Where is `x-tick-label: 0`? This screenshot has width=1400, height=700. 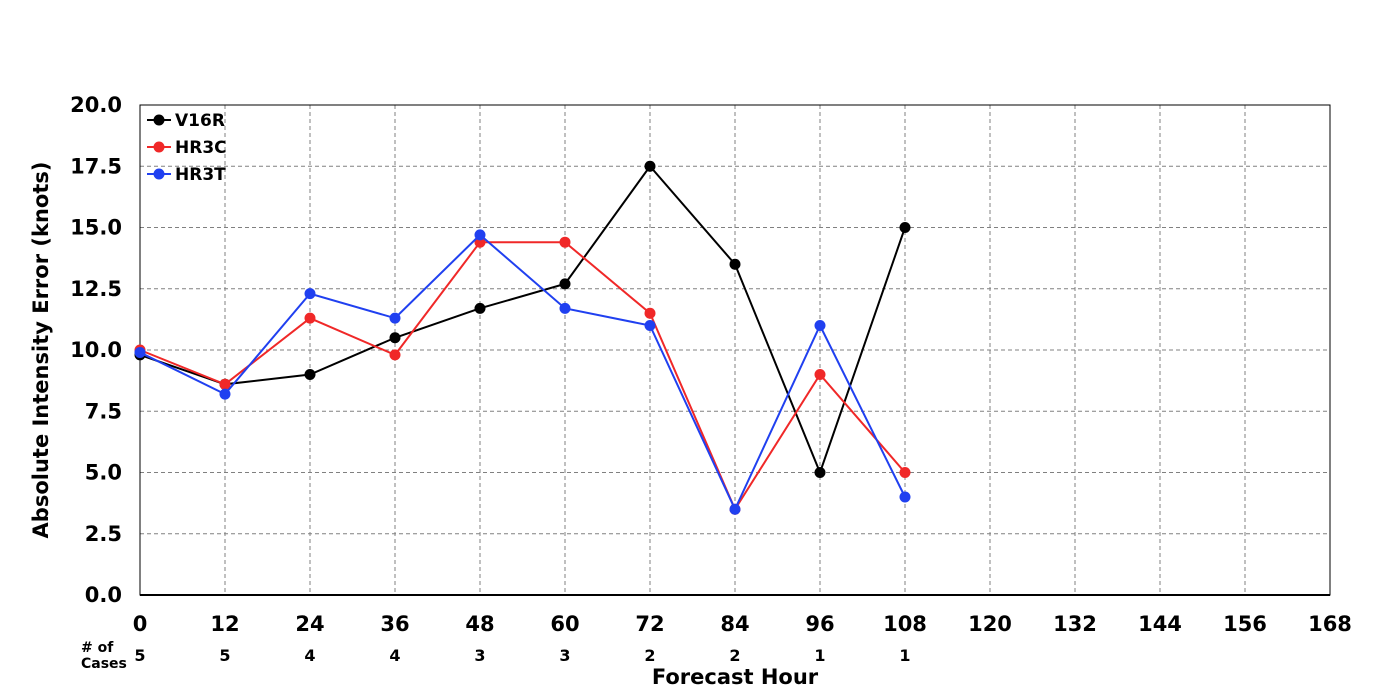 x-tick-label: 0 is located at coordinates (140, 624).